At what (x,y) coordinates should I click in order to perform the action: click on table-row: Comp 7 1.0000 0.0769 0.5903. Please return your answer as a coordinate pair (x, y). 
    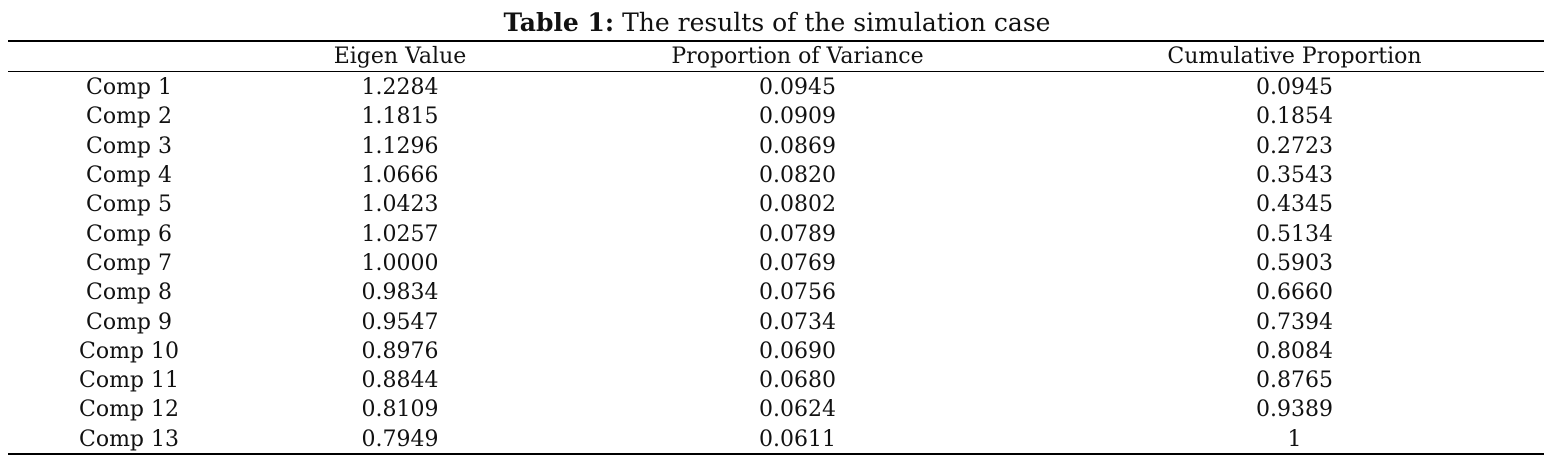
    Looking at the image, I should click on (776, 263).